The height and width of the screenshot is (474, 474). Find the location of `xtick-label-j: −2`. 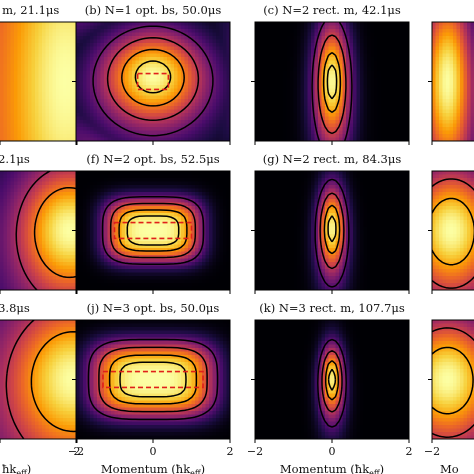

xtick-label-j: −2 is located at coordinates (76, 451).